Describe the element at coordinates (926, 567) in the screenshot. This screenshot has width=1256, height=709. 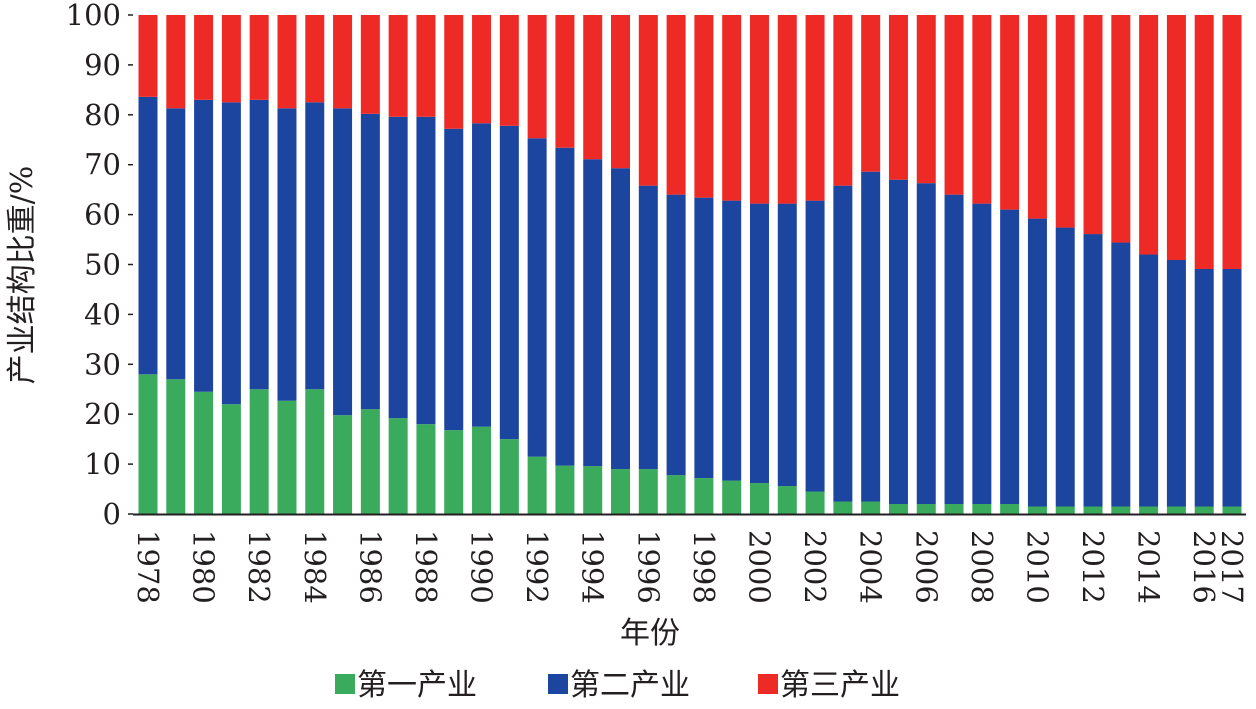
I see `x-tick-label: 2006` at that location.